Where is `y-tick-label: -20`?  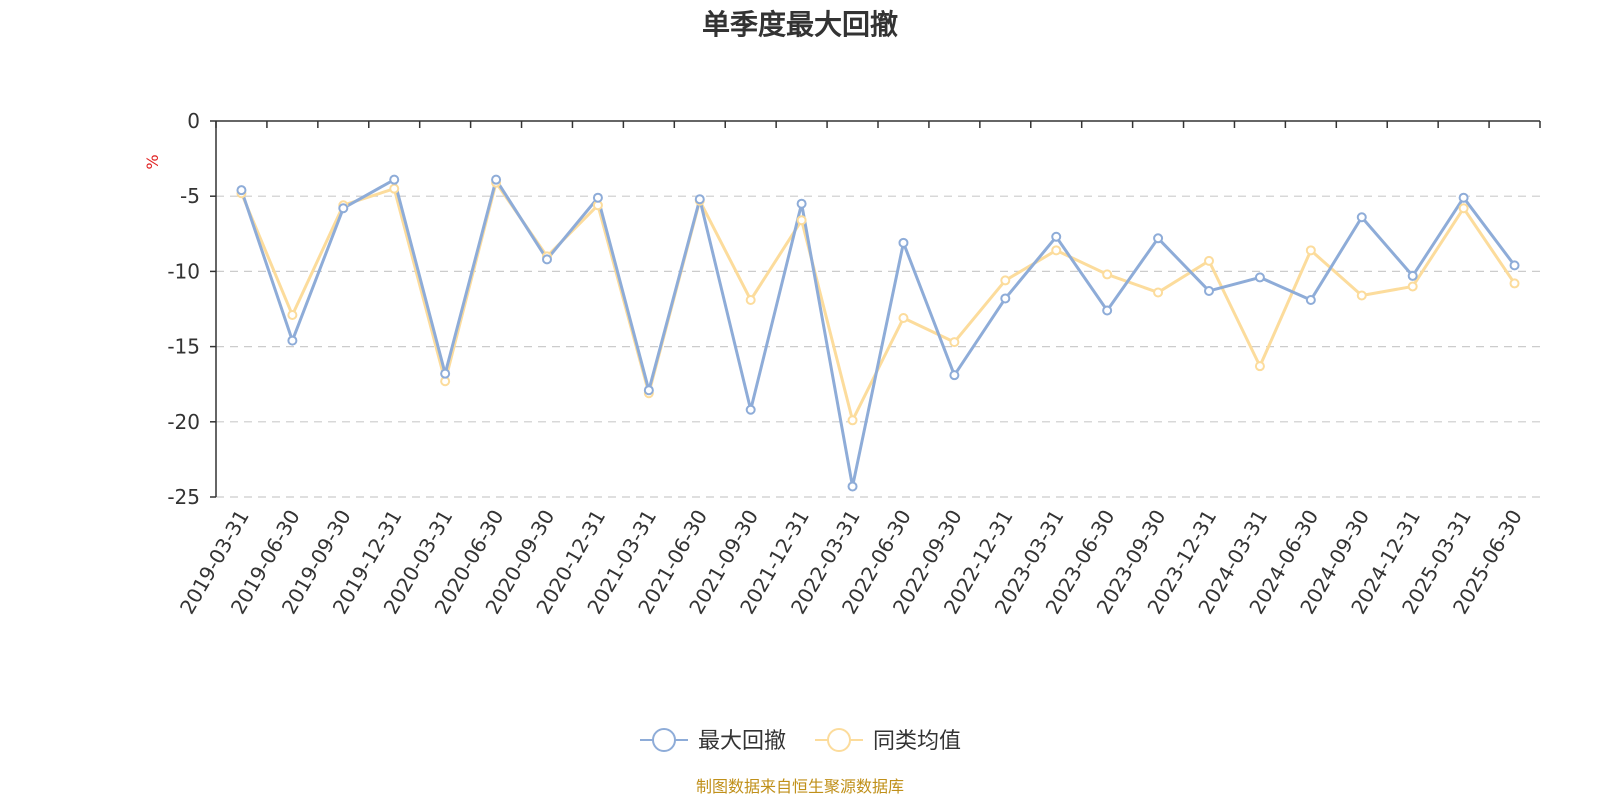
y-tick-label: -20 is located at coordinates (183, 422).